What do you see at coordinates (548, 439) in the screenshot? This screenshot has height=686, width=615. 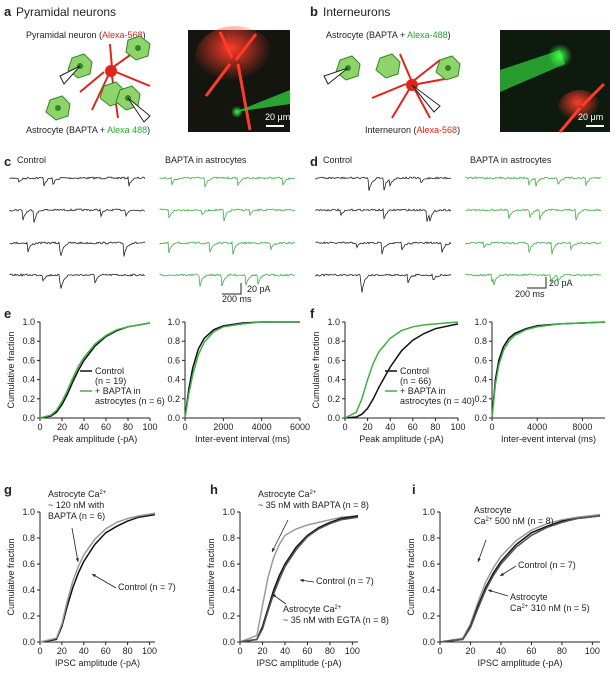 I see `x-axis-label: Inter-event interval (ms)` at bounding box center [548, 439].